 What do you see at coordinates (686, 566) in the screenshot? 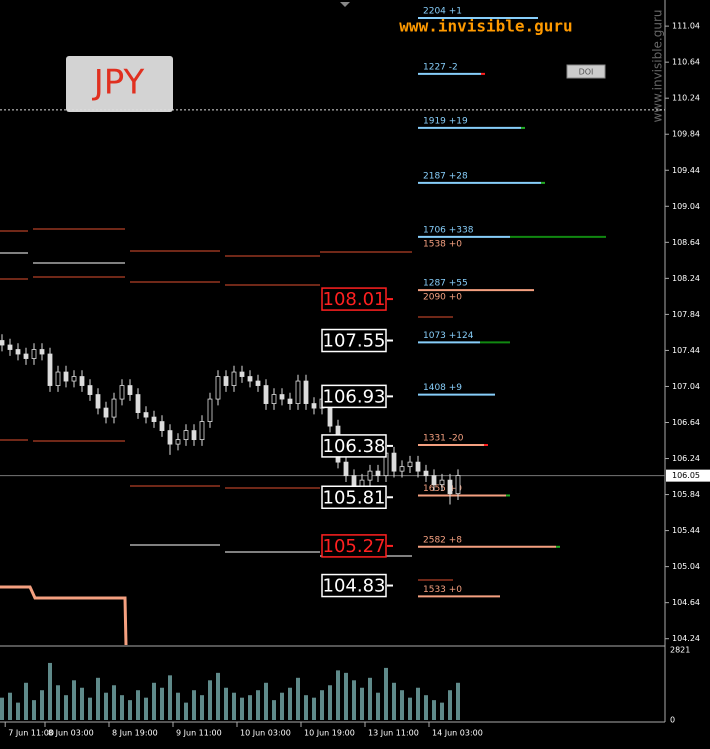
I see `y-tick-label: 105.04` at bounding box center [686, 566].